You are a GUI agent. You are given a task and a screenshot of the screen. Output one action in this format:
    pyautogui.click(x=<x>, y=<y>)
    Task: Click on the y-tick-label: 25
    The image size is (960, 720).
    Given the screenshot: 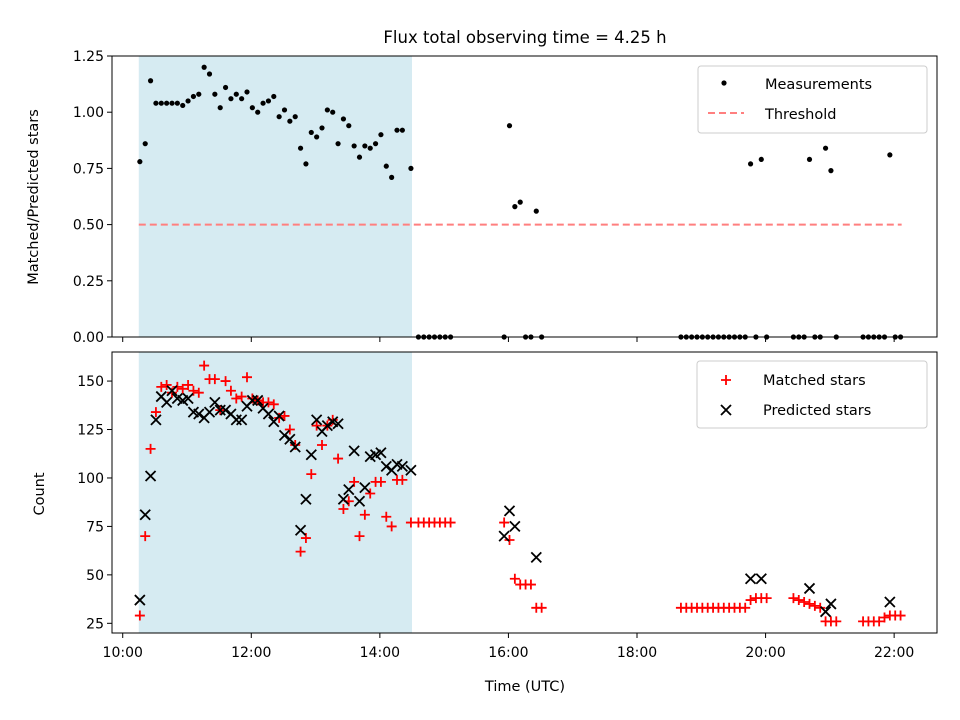 What is the action you would take?
    pyautogui.click(x=95, y=624)
    